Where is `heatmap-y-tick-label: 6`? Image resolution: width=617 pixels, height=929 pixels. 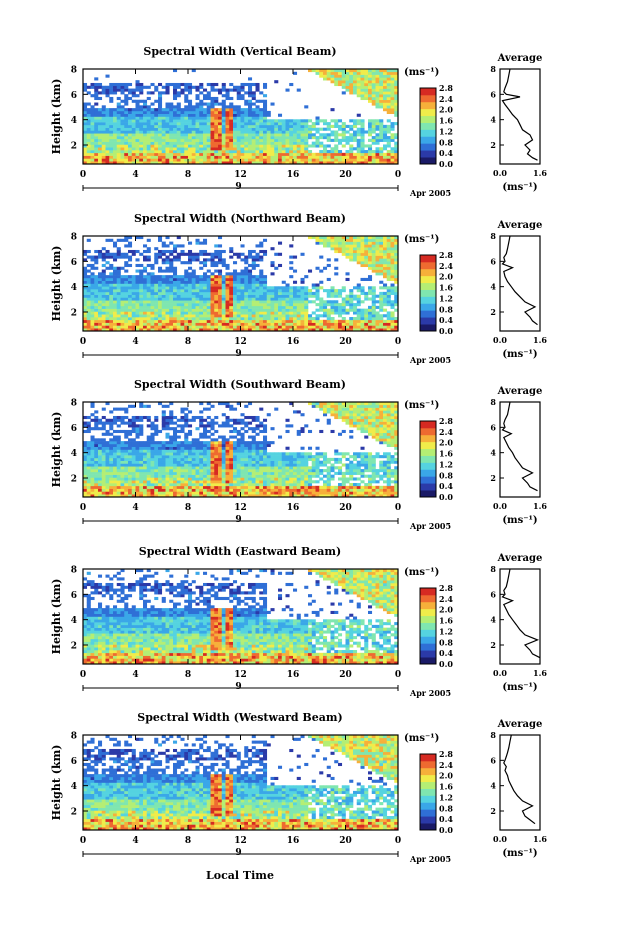 heatmap-y-tick-label: 6 is located at coordinates (74, 96).